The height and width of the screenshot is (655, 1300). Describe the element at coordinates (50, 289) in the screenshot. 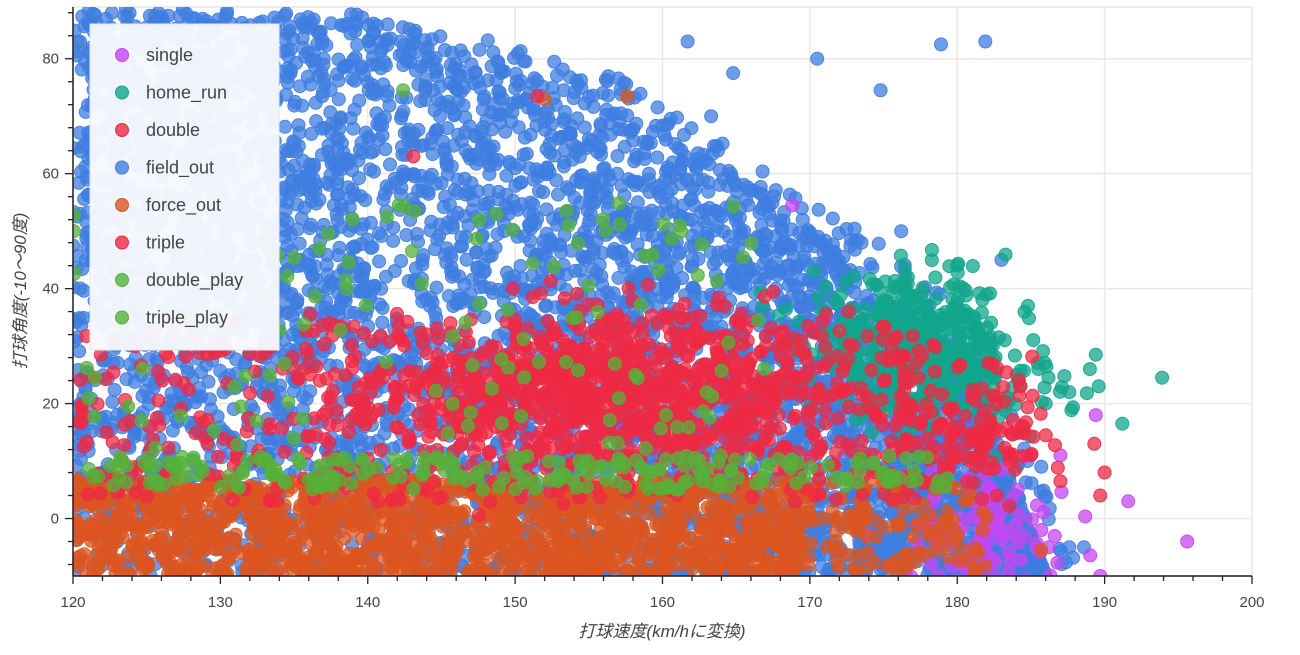

I see `y-tick-label: 40` at that location.